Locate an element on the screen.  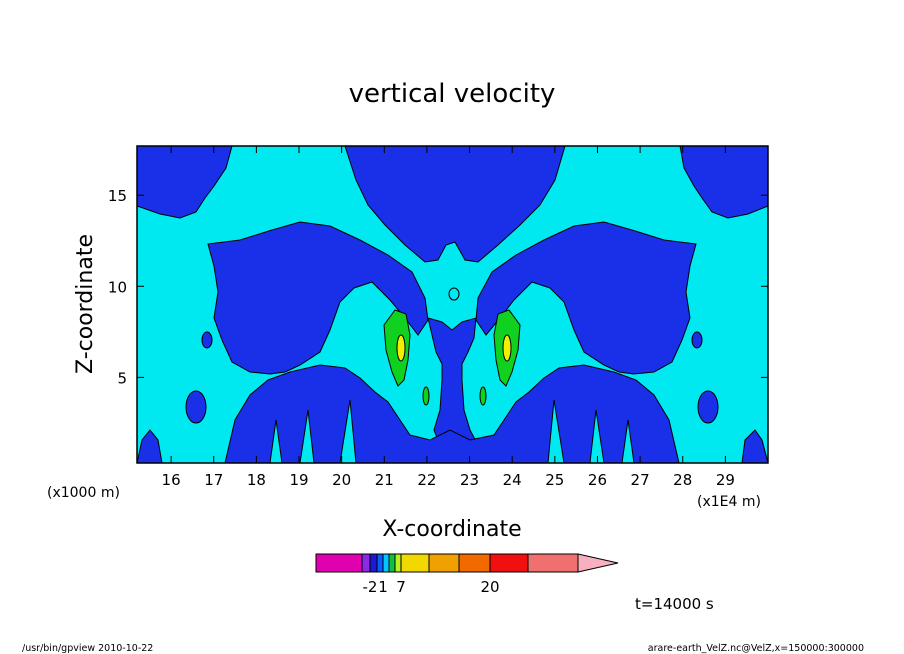
y-axis-label: Z-coordinate is located at coordinates (85, 304).